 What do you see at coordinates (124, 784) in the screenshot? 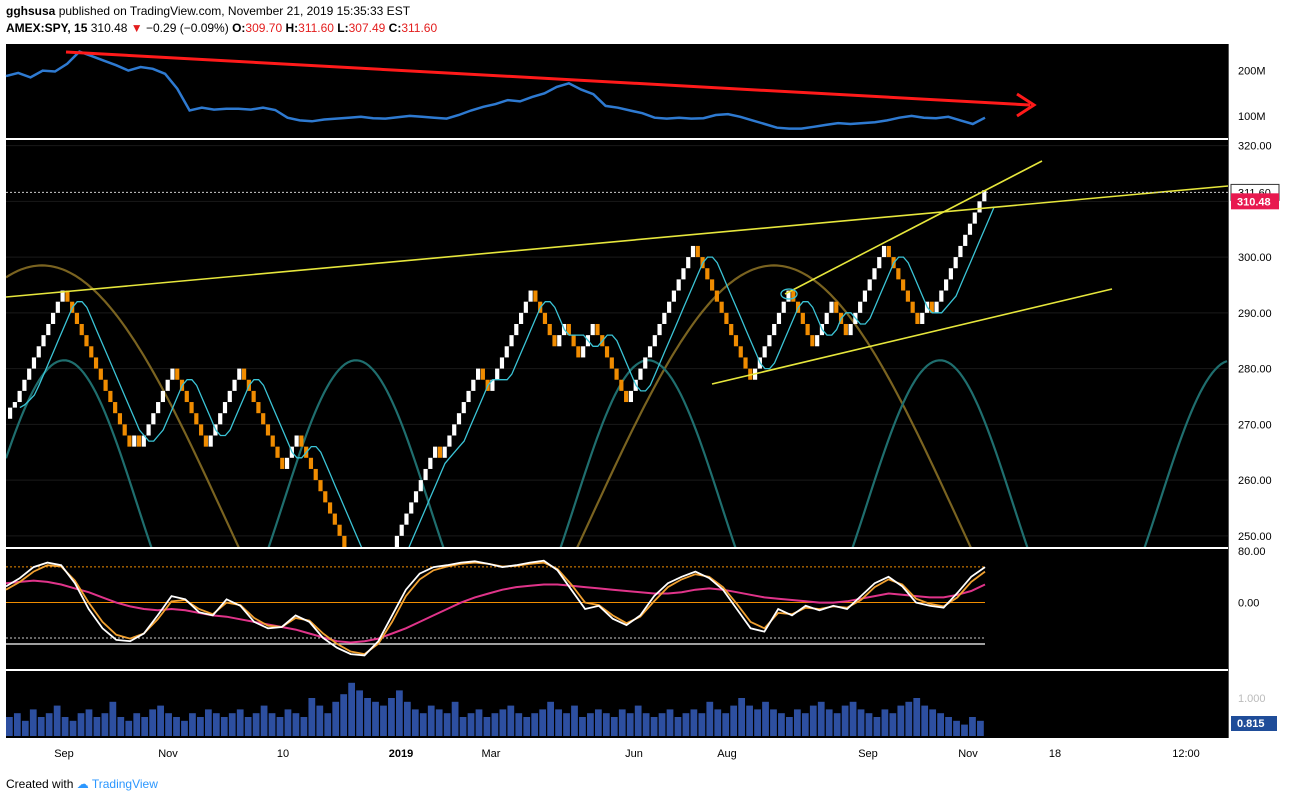
I see `tradingview-brand: TradingView` at bounding box center [124, 784].